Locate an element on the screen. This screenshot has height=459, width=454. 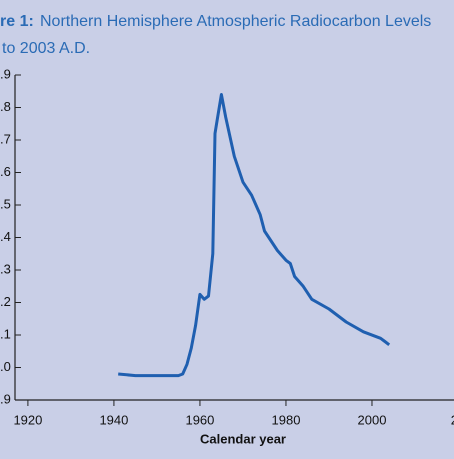
y-tick-label: .7 is located at coordinates (5, 138).